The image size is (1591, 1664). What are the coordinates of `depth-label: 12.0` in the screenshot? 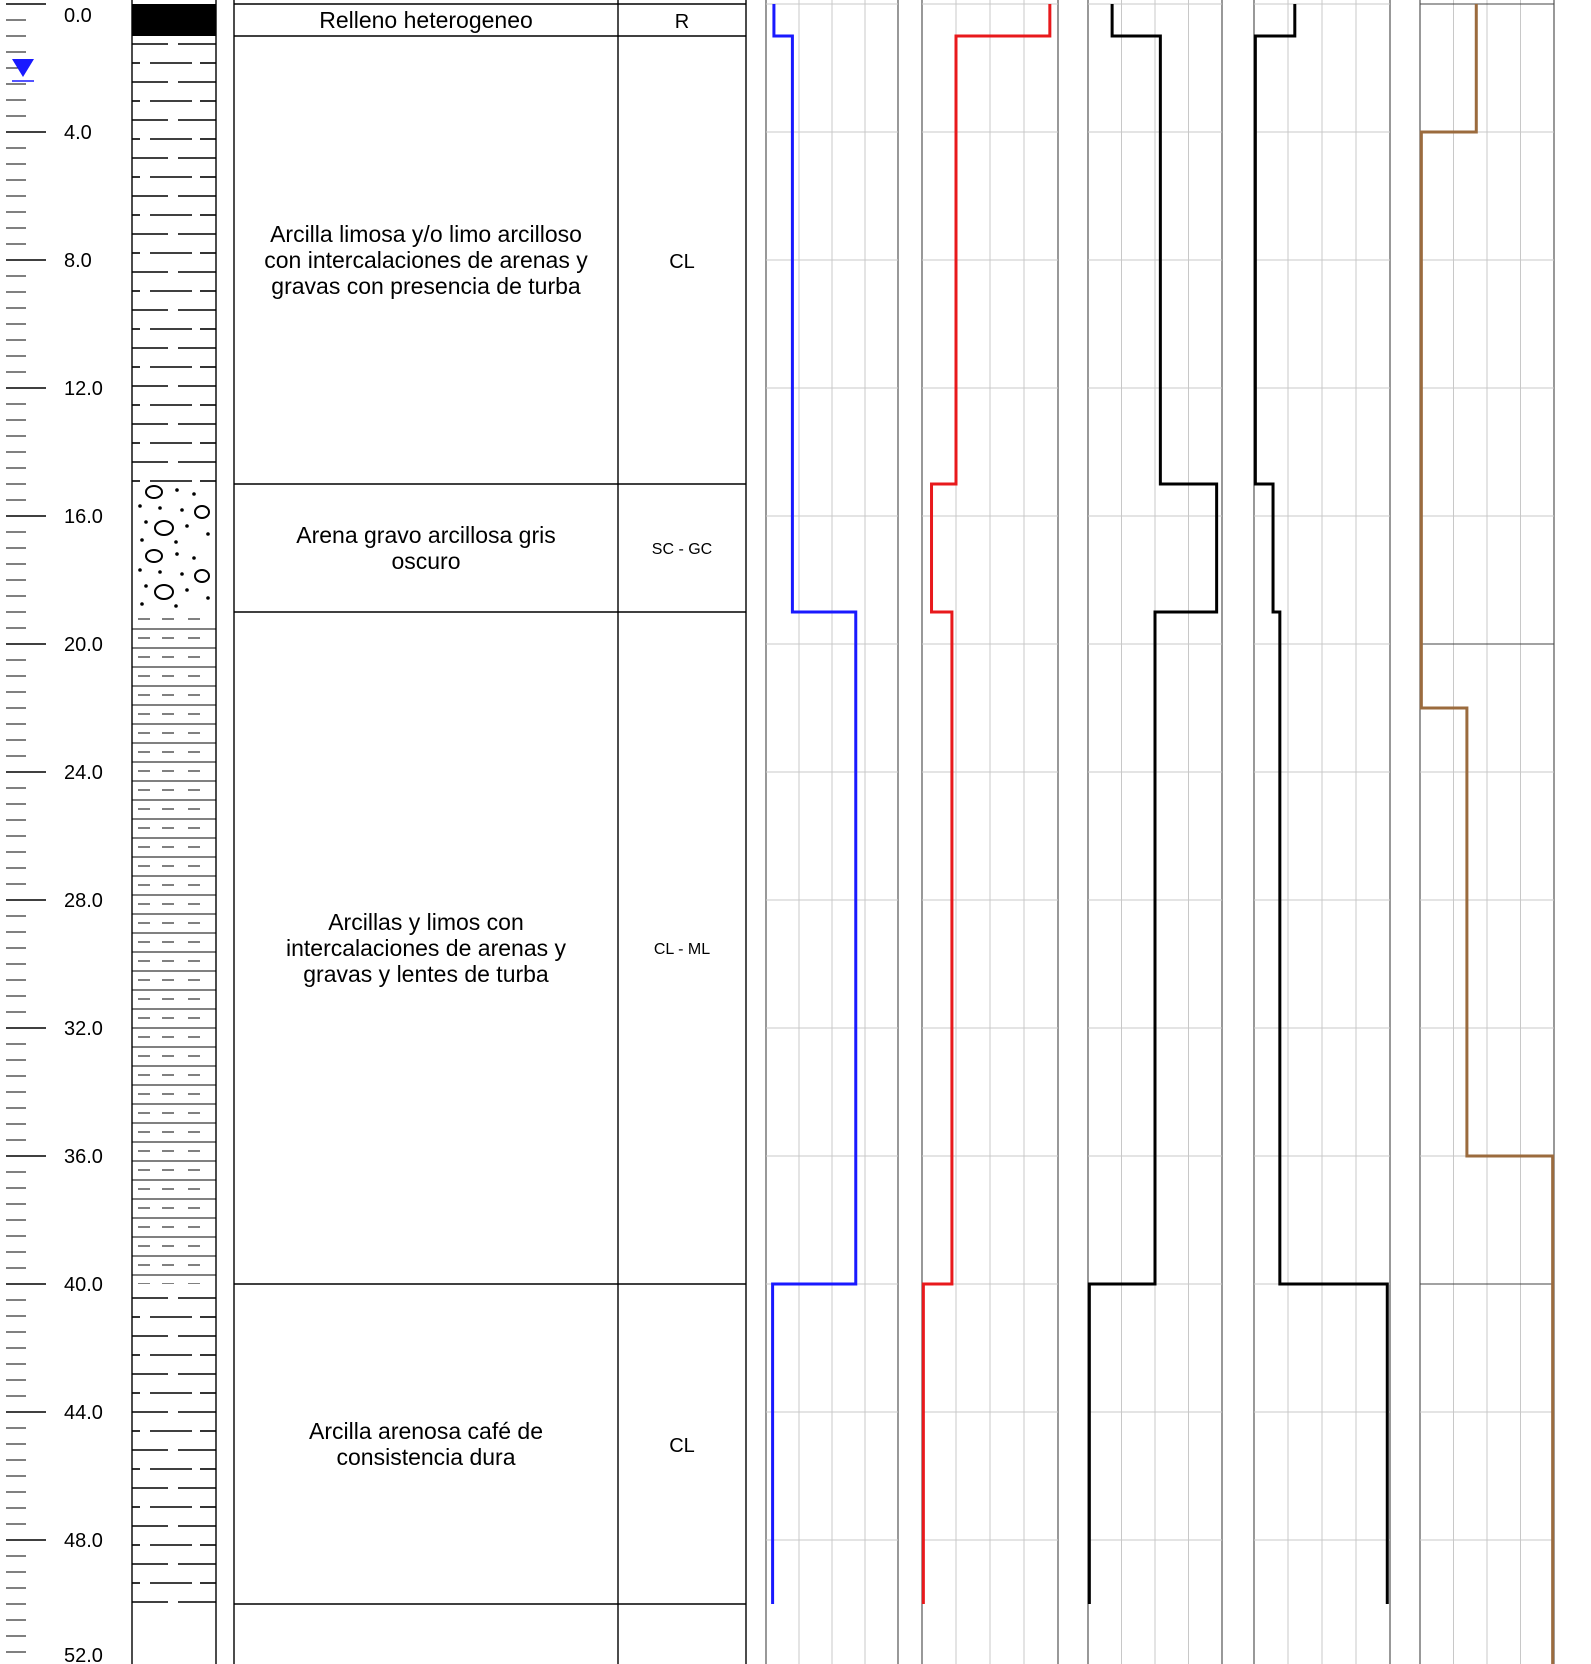 It's located at (83, 389).